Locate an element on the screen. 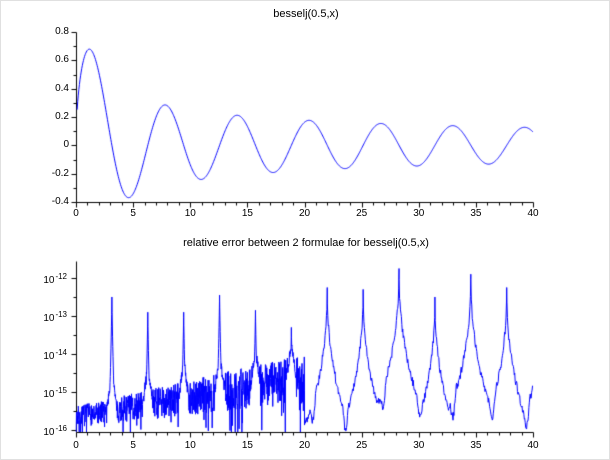  y-tick-label: 0.4 is located at coordinates (62, 88).